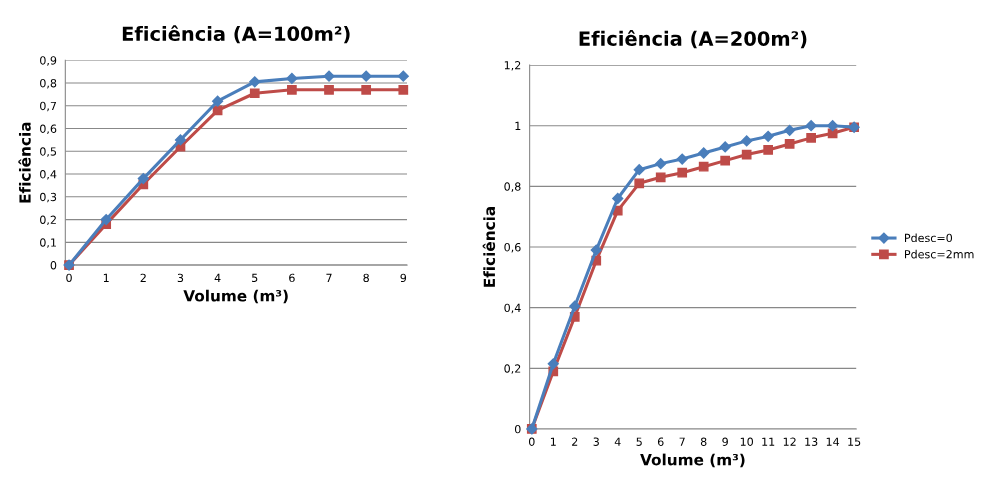  What do you see at coordinates (518, 125) in the screenshot?
I see `y-tick-label: 1` at bounding box center [518, 125].